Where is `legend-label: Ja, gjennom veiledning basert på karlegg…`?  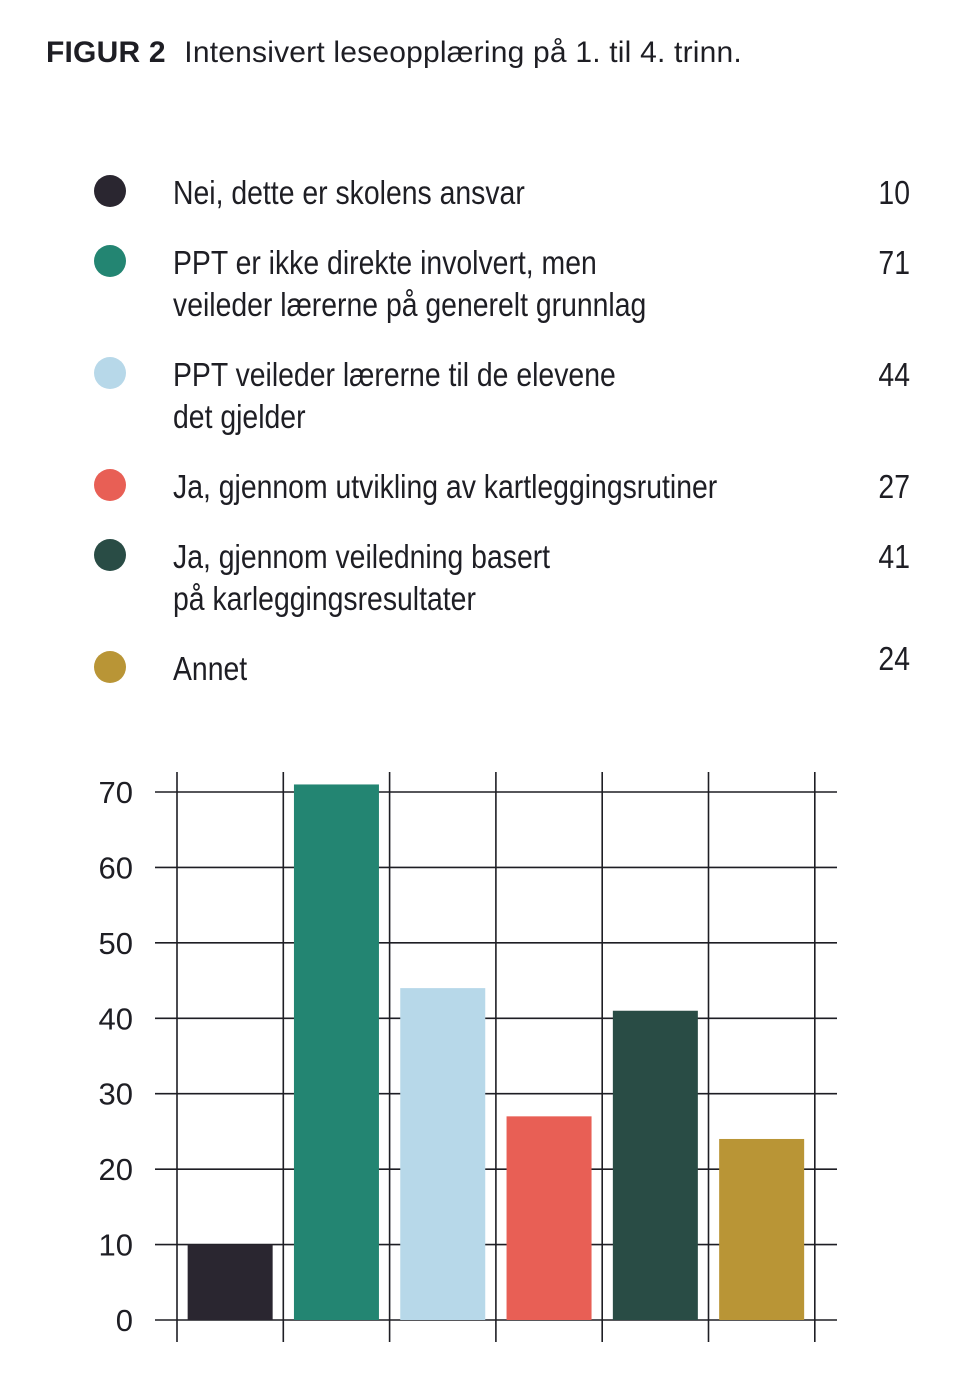
legend-label: Ja, gjennom veiledning basert på karlegg… is located at coordinates (362, 577).